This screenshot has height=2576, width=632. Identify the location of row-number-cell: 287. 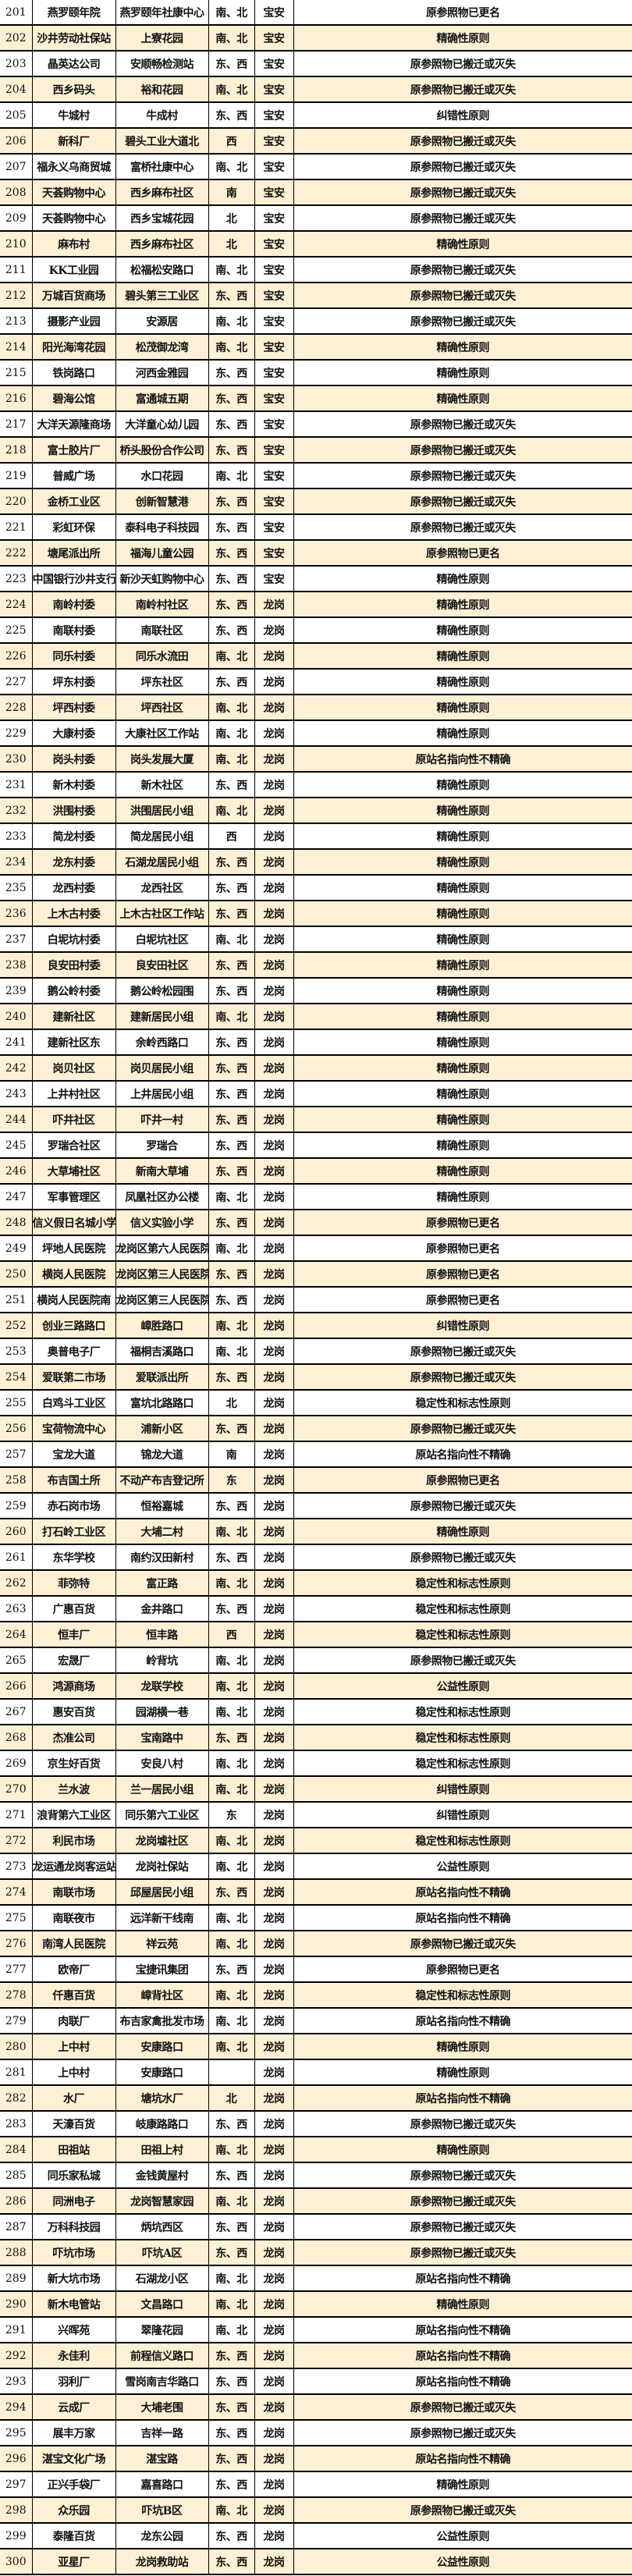
(16, 2227).